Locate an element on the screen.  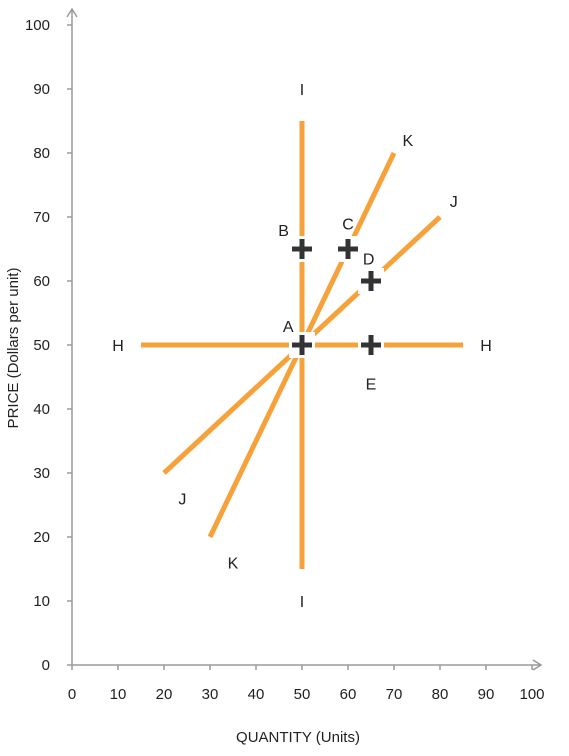
y-tick-label: 40 is located at coordinates (41, 409).